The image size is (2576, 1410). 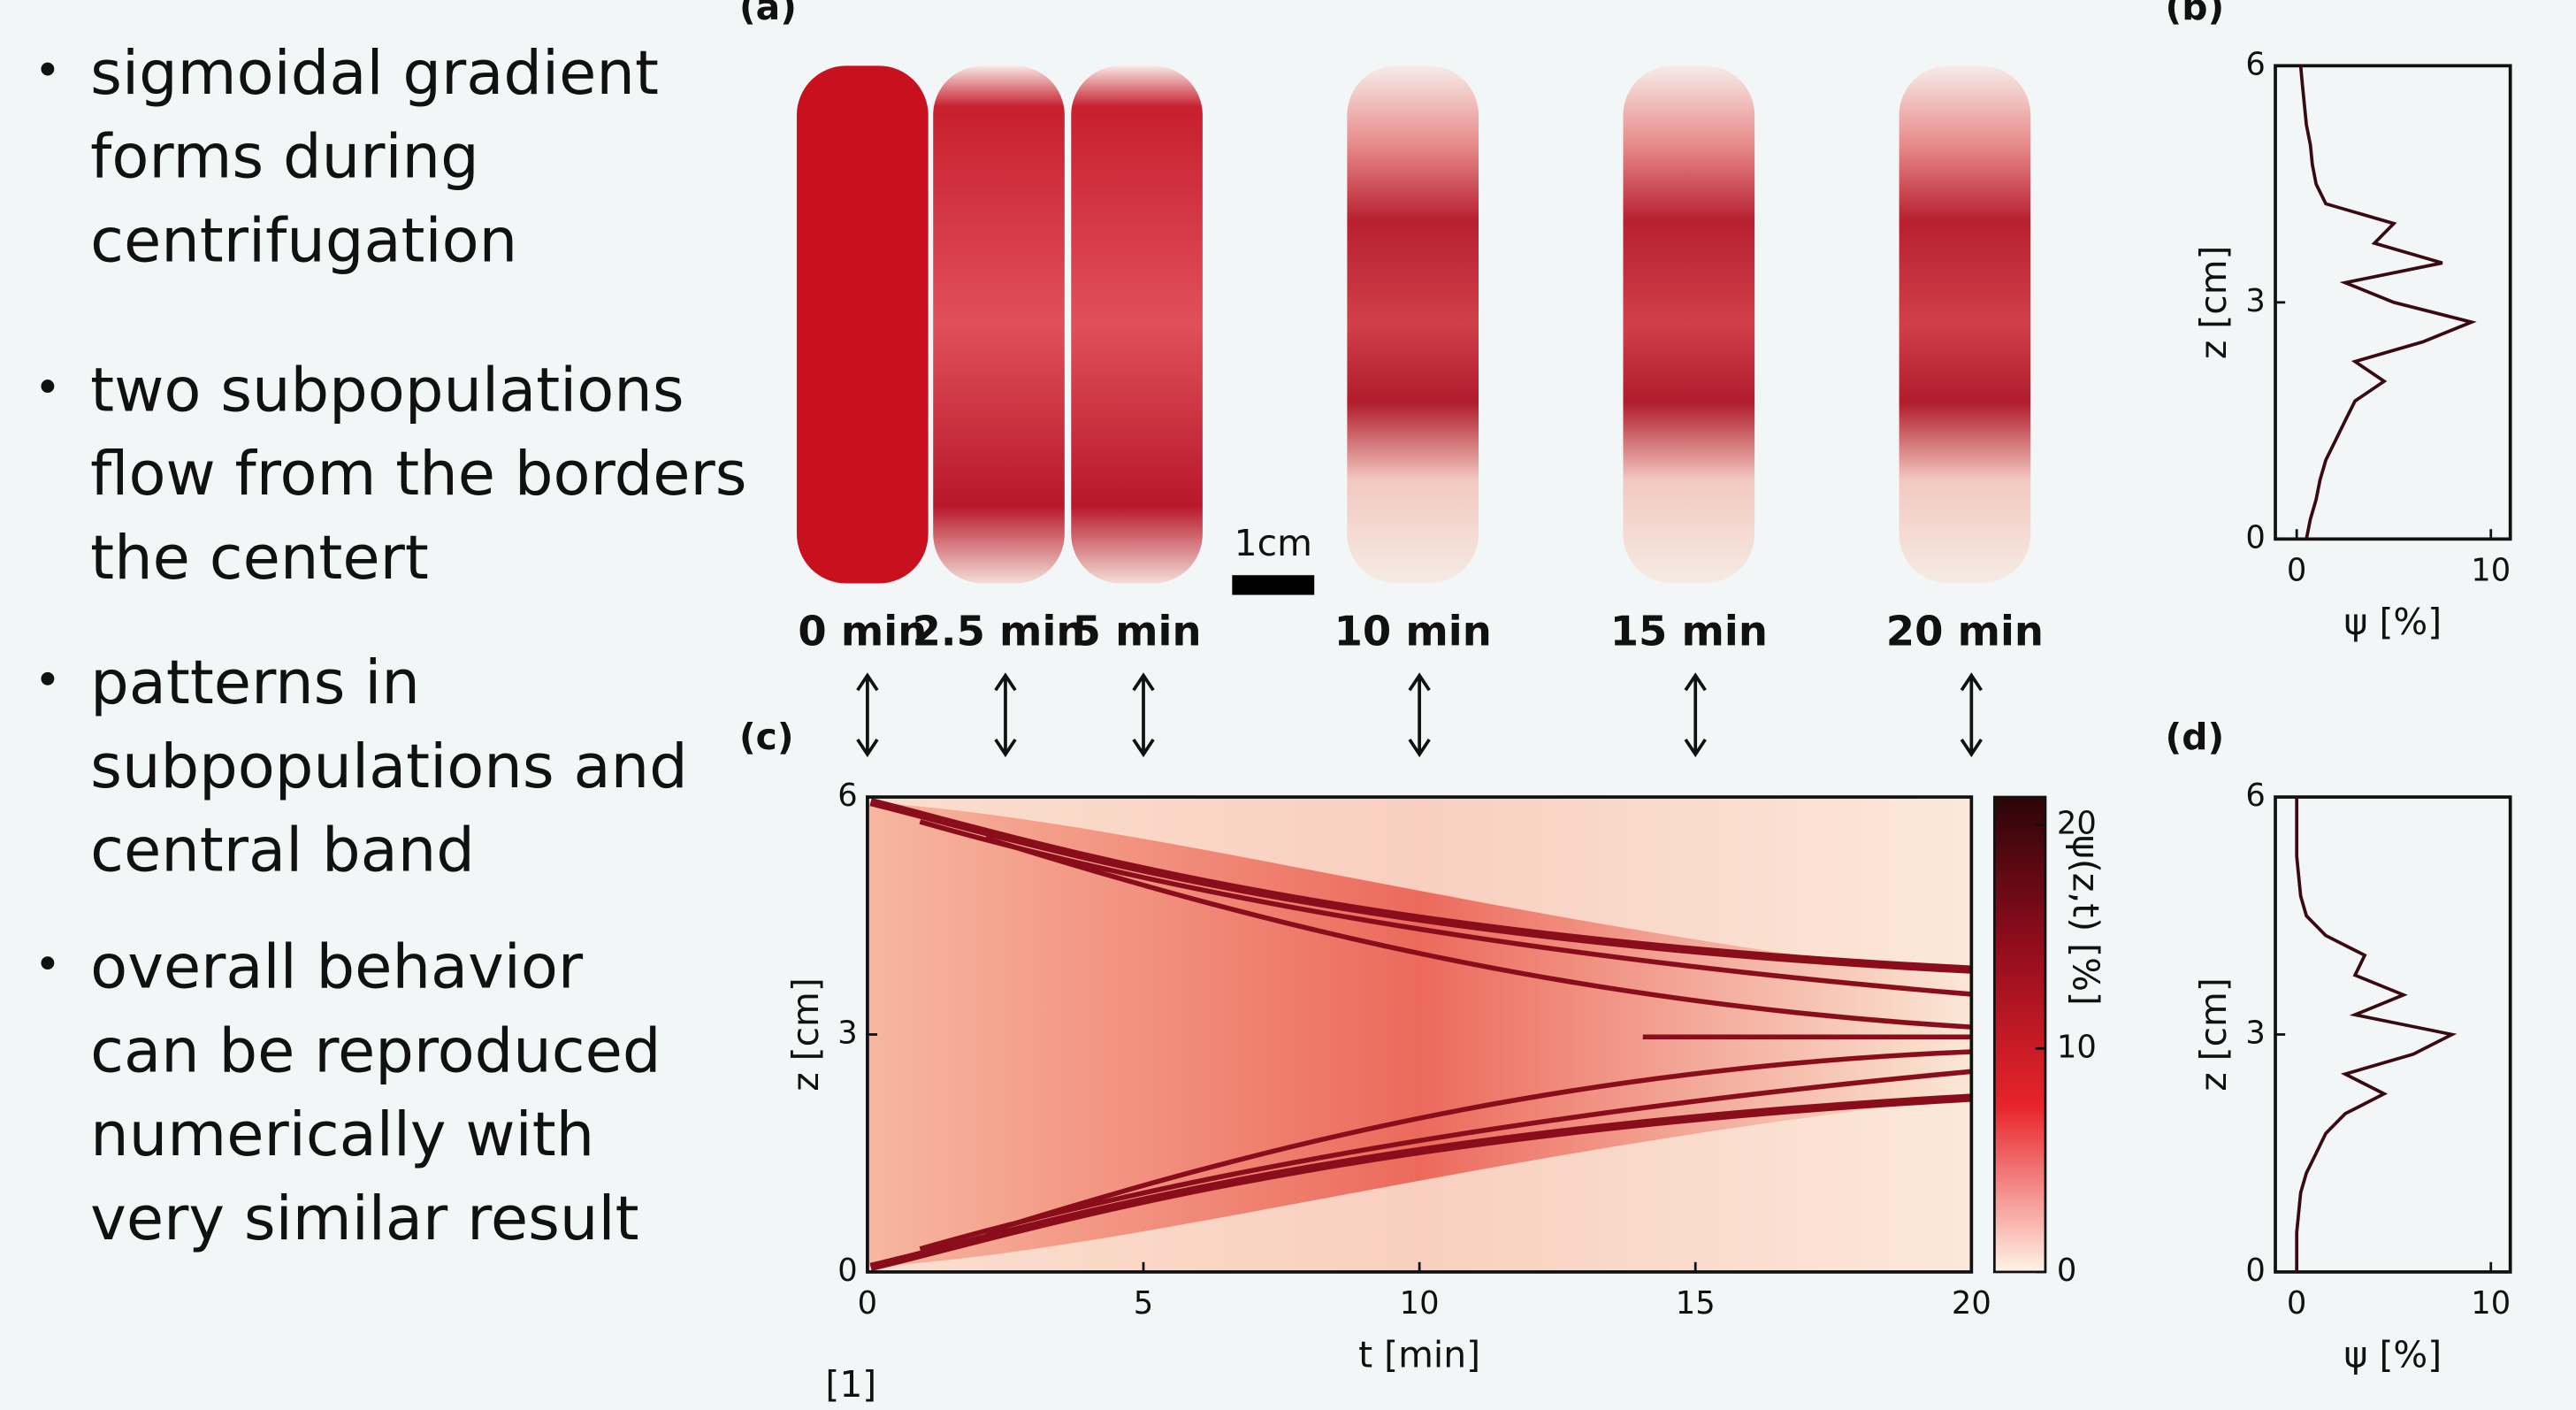 I want to click on axes-frame, so click(x=2393, y=1034).